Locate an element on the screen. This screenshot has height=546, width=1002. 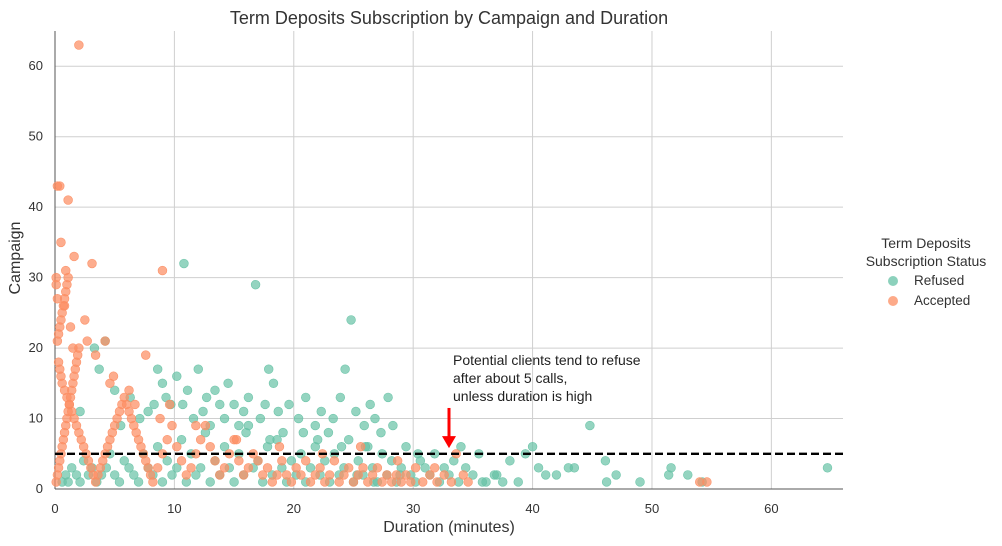
legend-accepted-label: Accepted is located at coordinates (942, 300).